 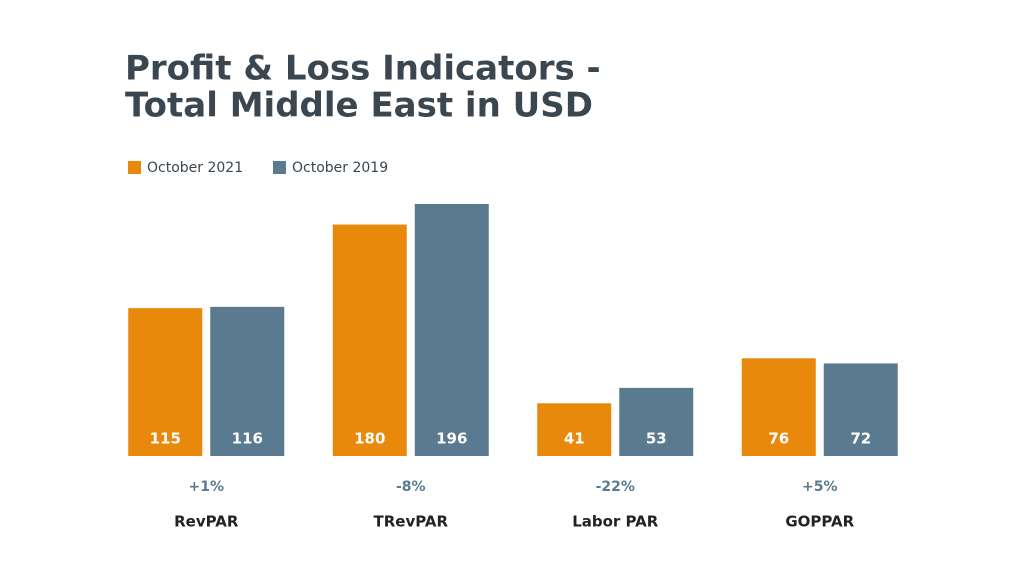 I want to click on annotation: +5%, so click(x=820, y=487).